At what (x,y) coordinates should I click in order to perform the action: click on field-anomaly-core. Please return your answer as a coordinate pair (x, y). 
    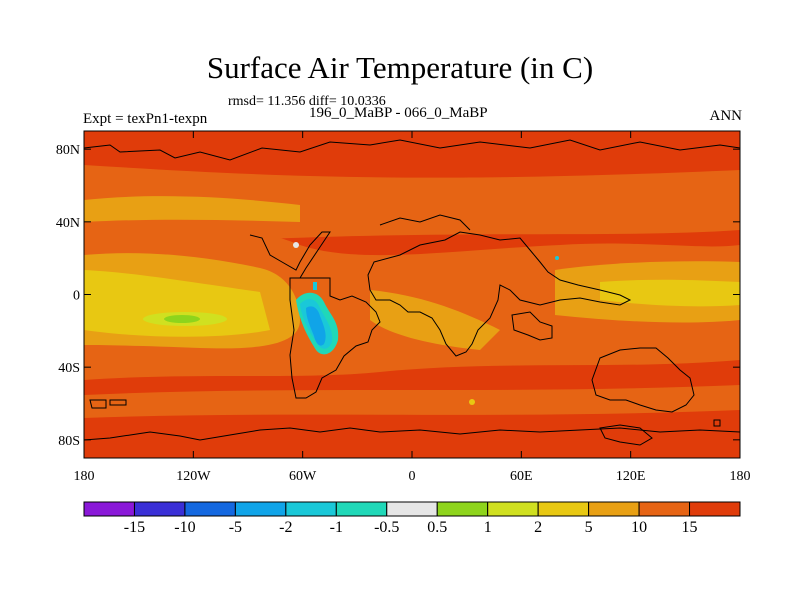
    Looking at the image, I should click on (316, 326).